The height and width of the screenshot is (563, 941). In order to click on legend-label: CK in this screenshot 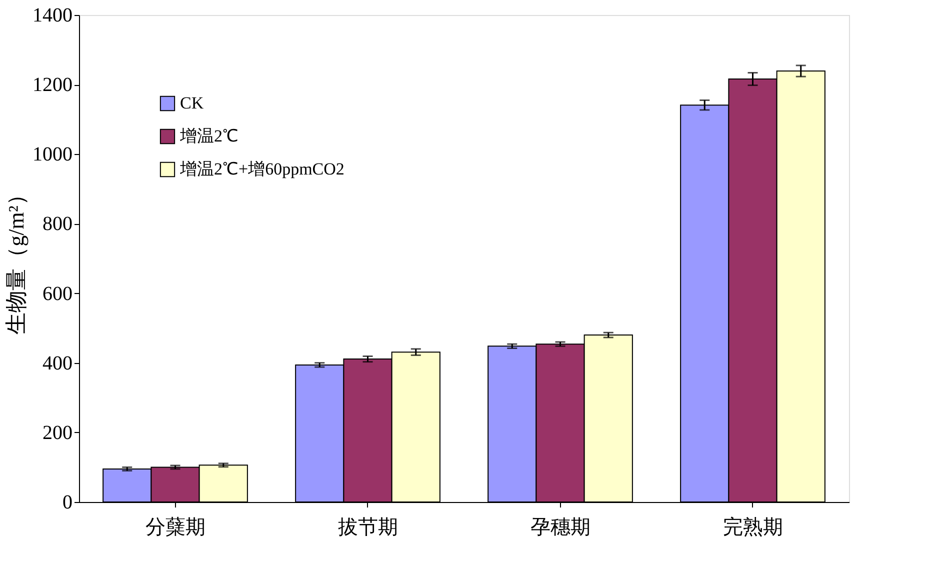, I will do `click(192, 103)`.